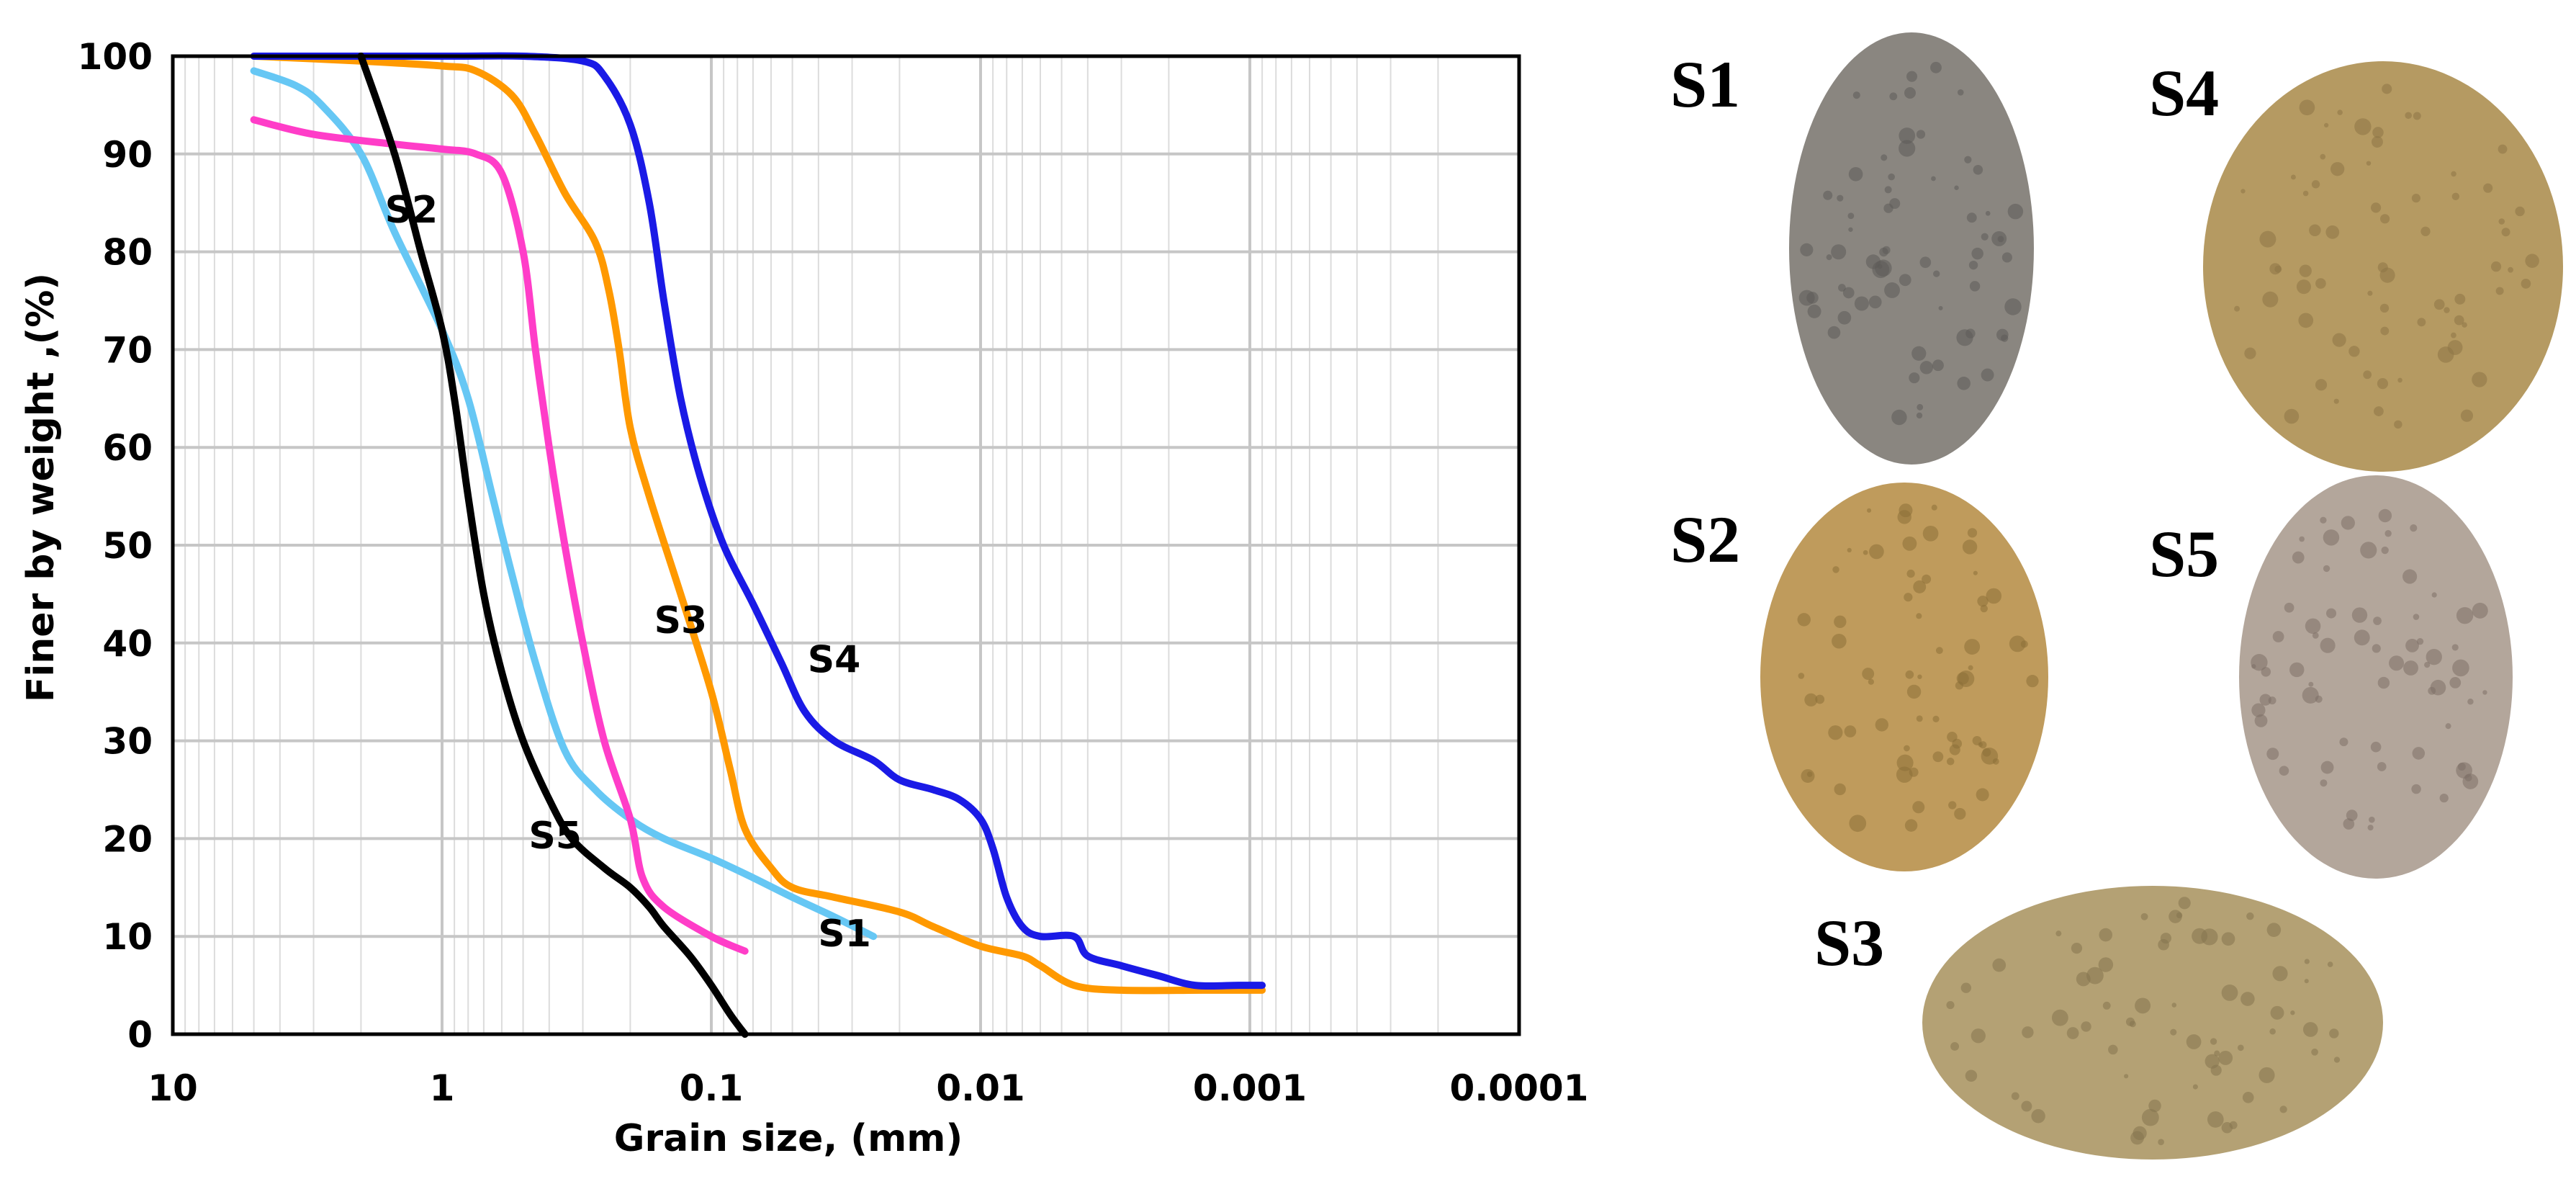 This screenshot has width=2576, height=1184. What do you see at coordinates (1904, 677) in the screenshot?
I see `soil-pile` at bounding box center [1904, 677].